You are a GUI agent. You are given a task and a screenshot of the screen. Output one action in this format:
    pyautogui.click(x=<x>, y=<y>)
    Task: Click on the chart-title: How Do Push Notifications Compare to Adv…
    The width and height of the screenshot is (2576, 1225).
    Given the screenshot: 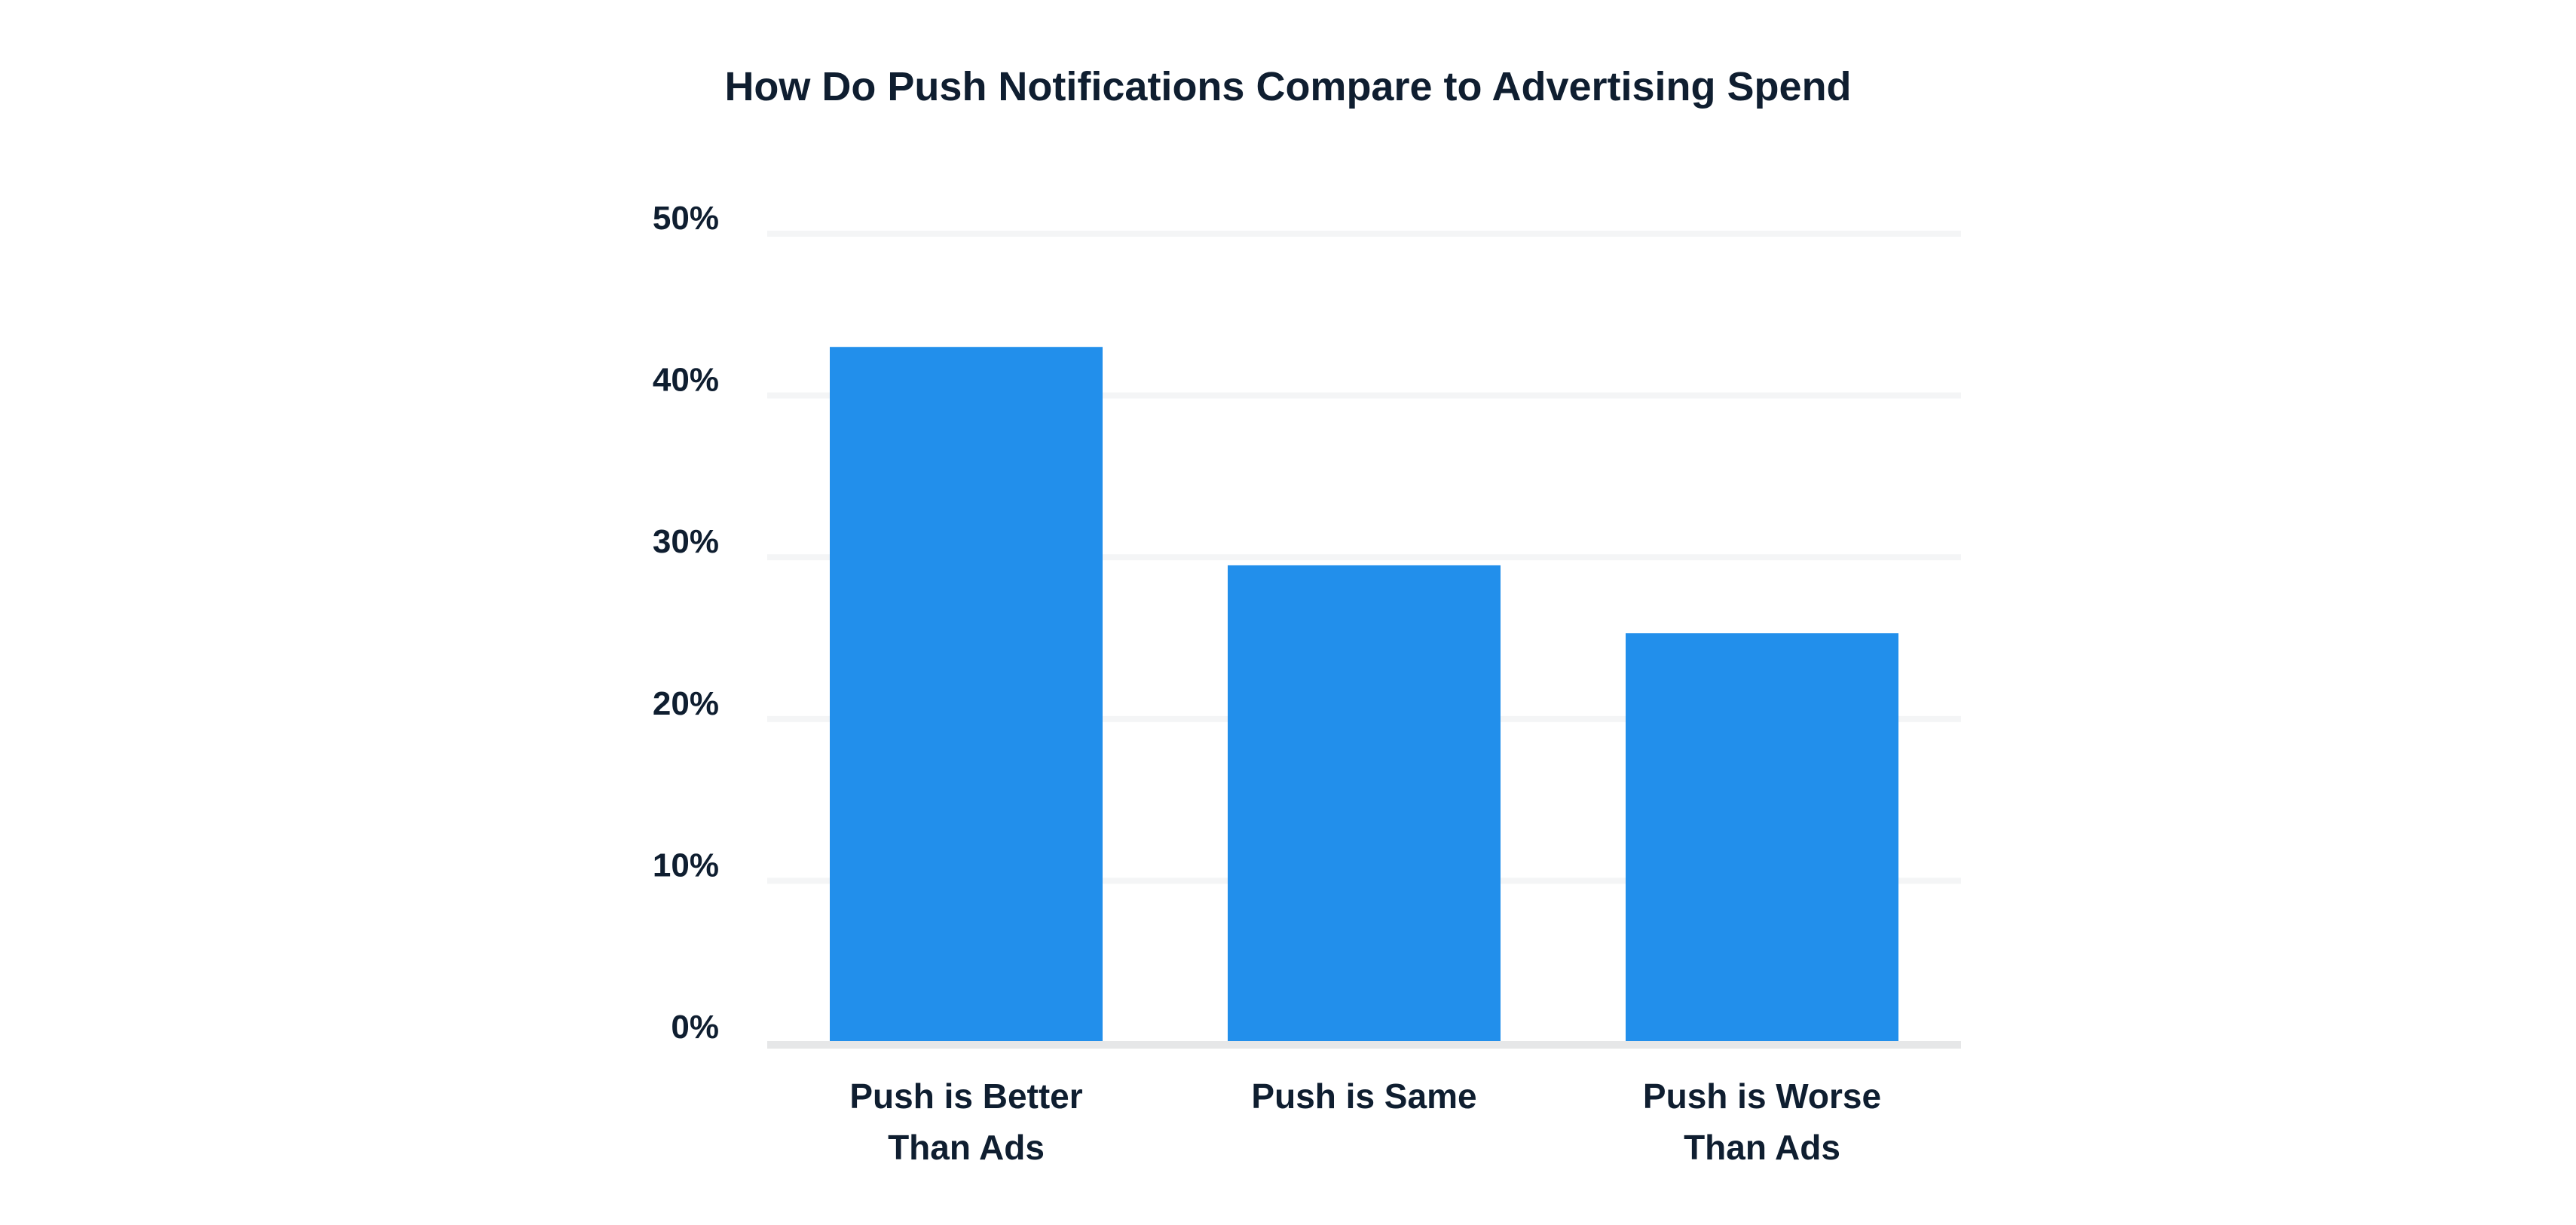 What is the action you would take?
    pyautogui.click(x=1287, y=86)
    